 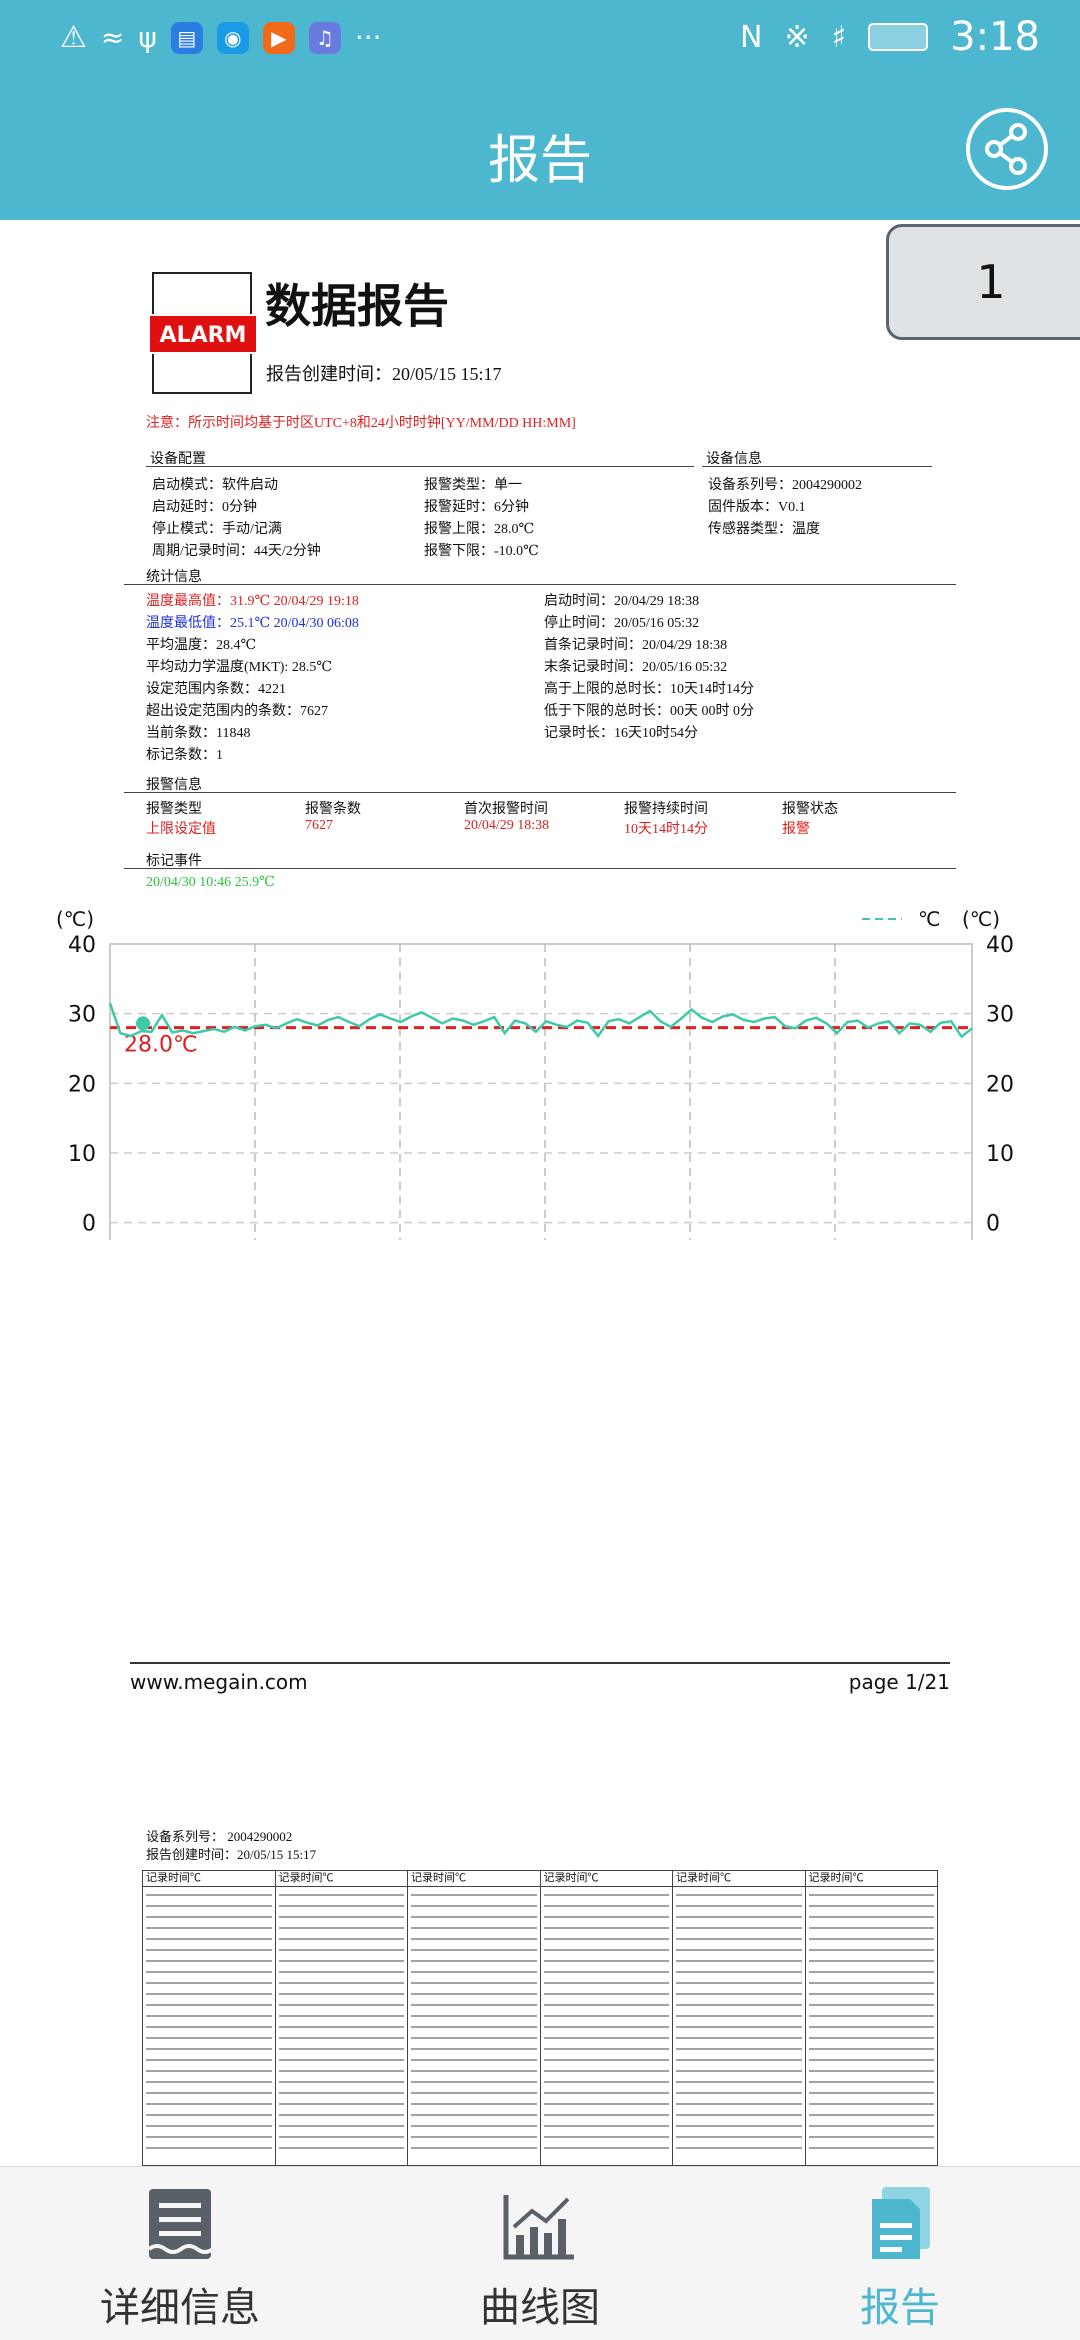 I want to click on y-tick-left: 40, so click(x=82, y=945).